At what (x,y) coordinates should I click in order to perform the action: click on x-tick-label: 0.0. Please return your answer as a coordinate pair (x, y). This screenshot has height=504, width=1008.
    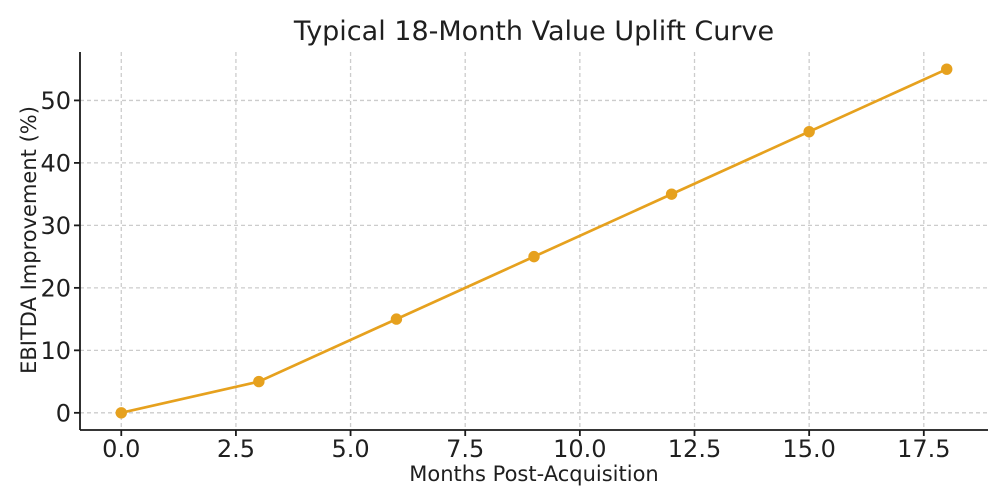
    Looking at the image, I should click on (121, 449).